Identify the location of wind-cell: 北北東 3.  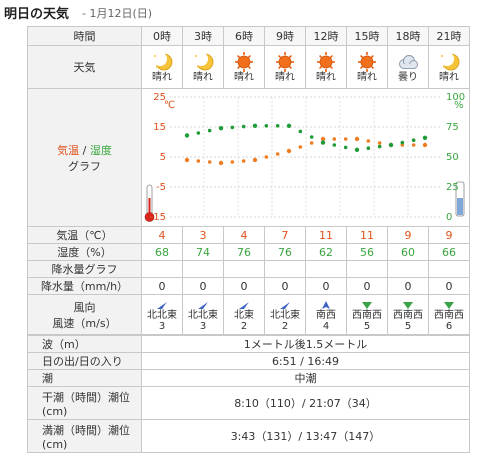
(203, 314).